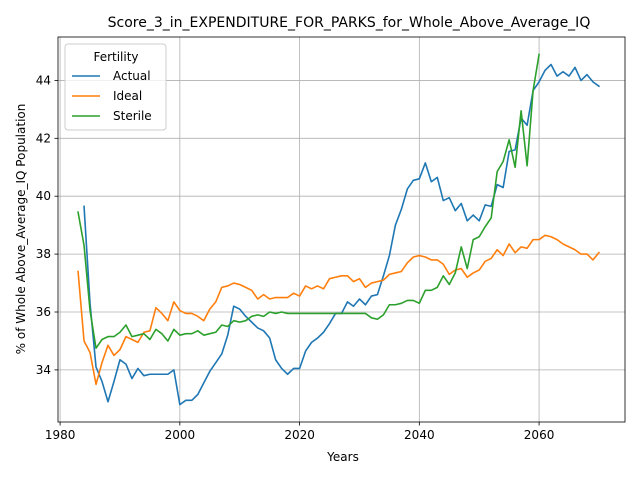  What do you see at coordinates (132, 76) in the screenshot?
I see `legend-label: Actual` at bounding box center [132, 76].